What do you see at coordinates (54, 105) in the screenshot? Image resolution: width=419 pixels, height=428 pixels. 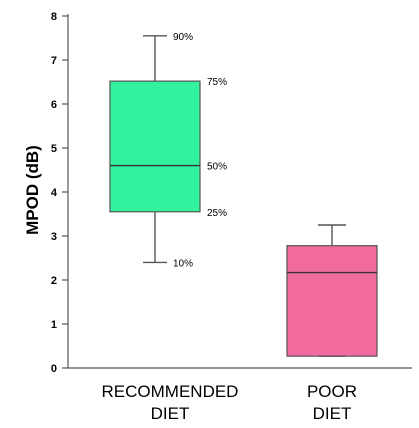 I see `y-tick-label-6: 6` at bounding box center [54, 105].